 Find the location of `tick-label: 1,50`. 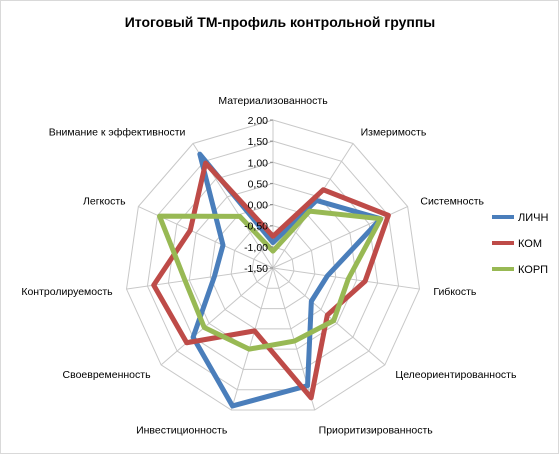

tick-label: 1,50 is located at coordinates (258, 142).